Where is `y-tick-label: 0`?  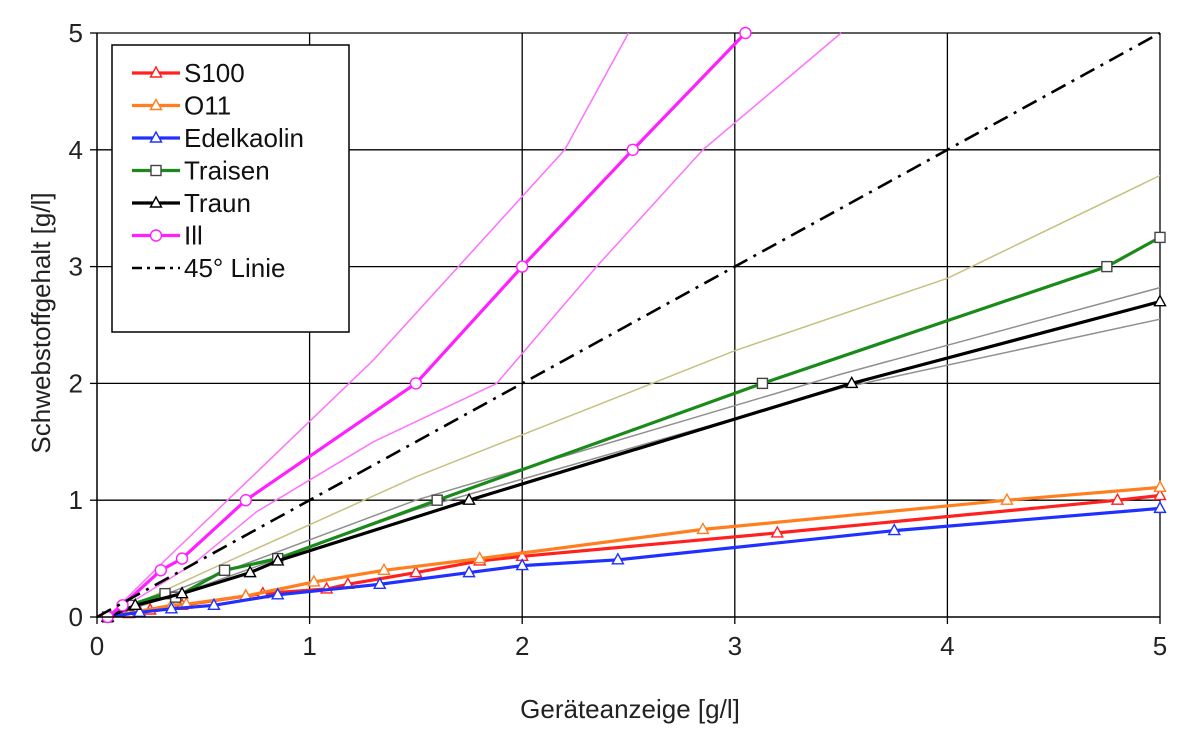 y-tick-label: 0 is located at coordinates (76, 617).